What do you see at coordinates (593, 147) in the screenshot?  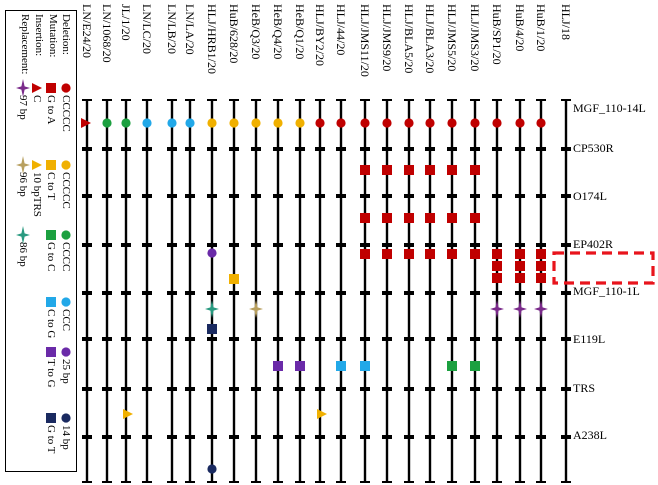 I see `segment-label: CP530R` at bounding box center [593, 147].